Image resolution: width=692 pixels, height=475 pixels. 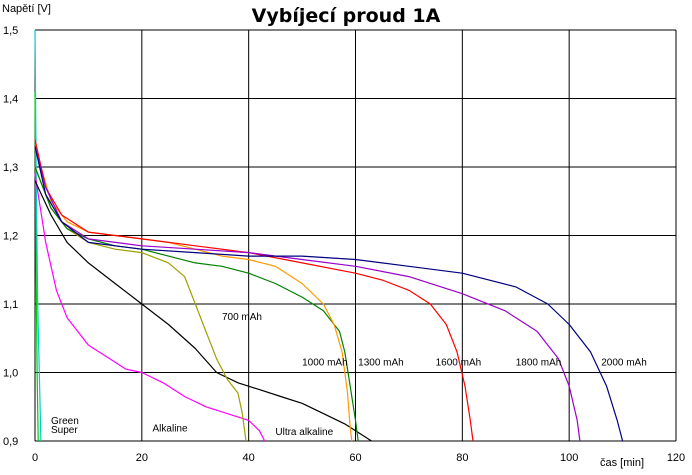 I want to click on x-tick-label: 20, so click(x=142, y=458).